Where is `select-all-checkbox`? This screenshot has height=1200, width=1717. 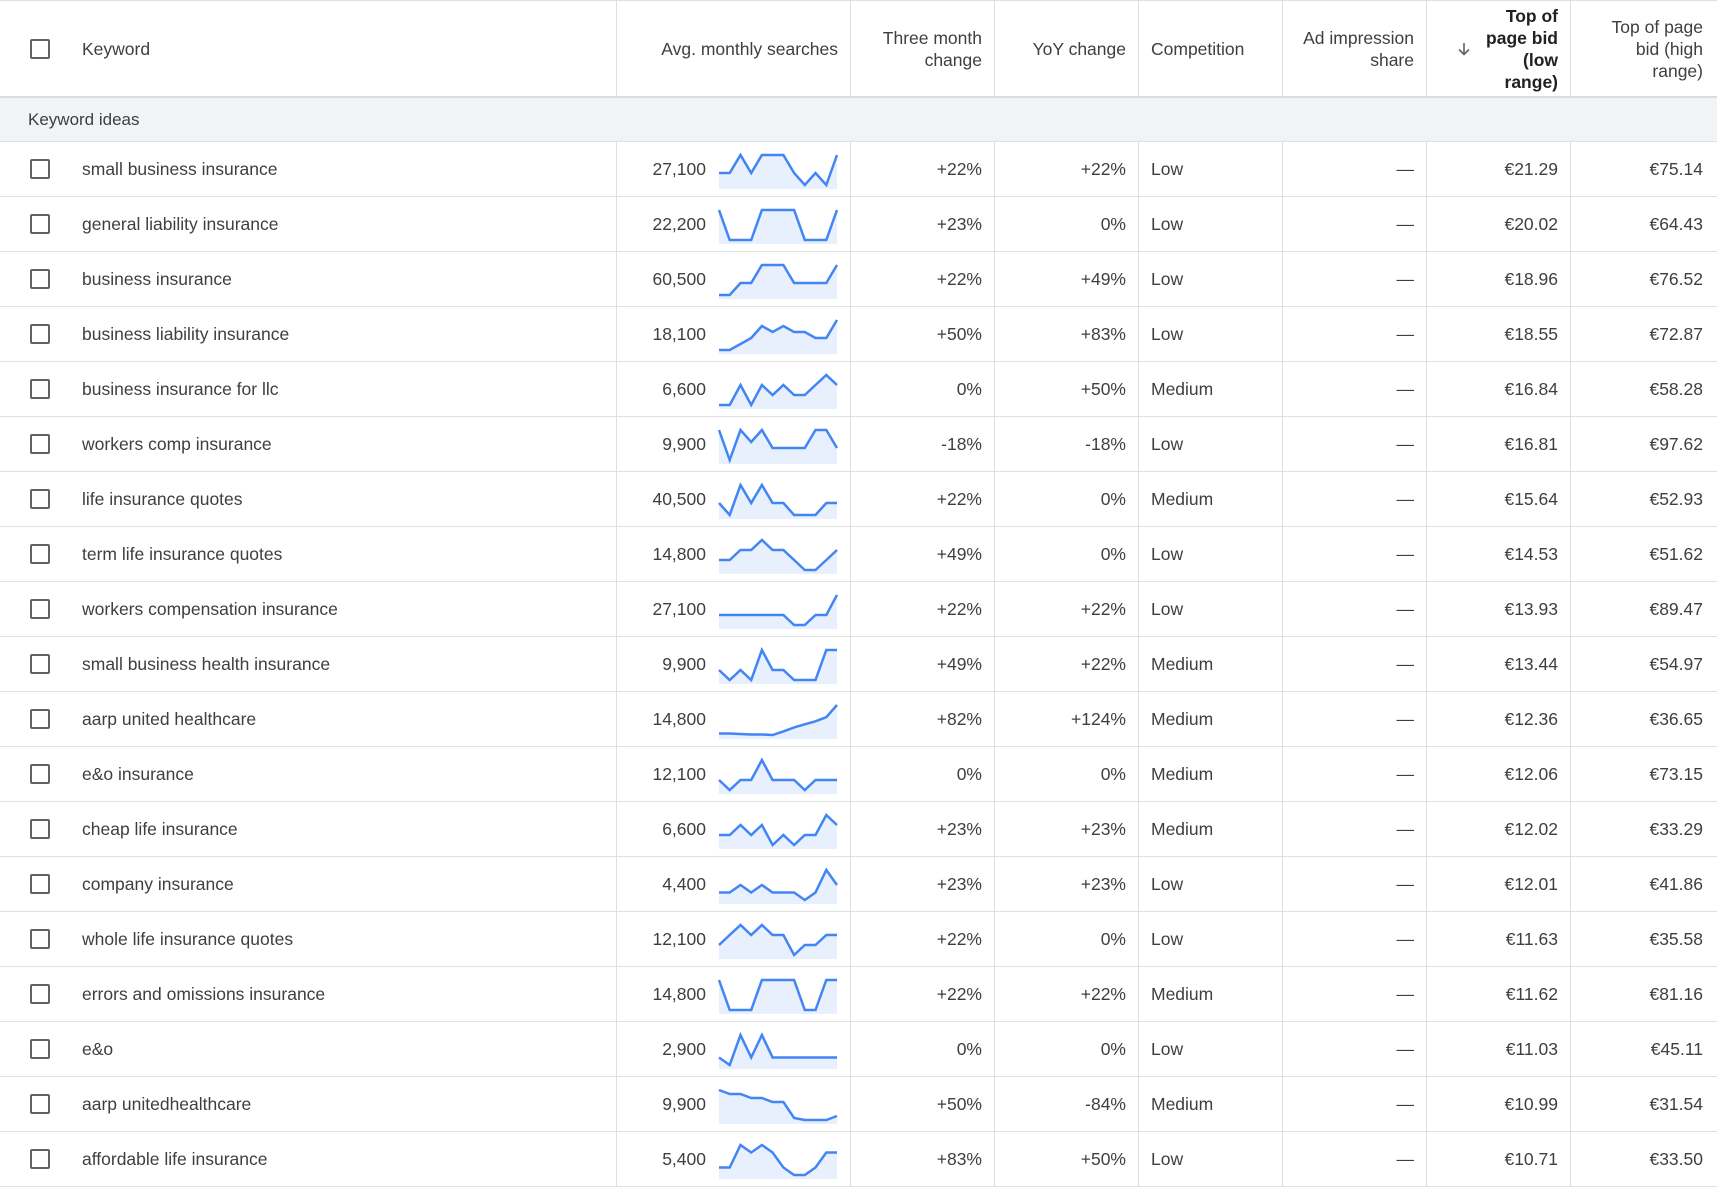 select-all-checkbox is located at coordinates (40, 48).